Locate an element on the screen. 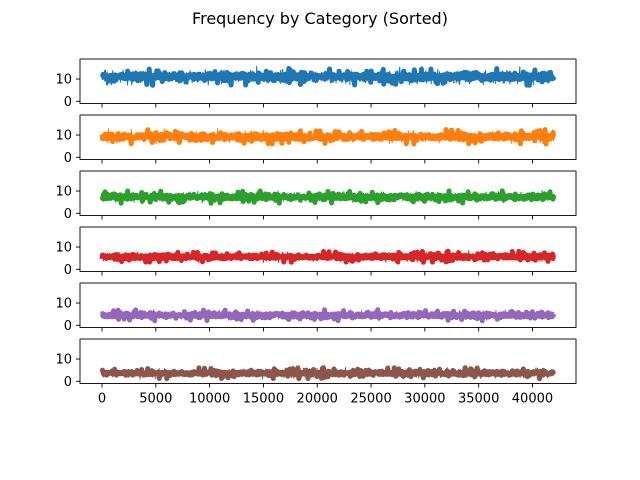  x-tick-label: 20000 is located at coordinates (317, 399).